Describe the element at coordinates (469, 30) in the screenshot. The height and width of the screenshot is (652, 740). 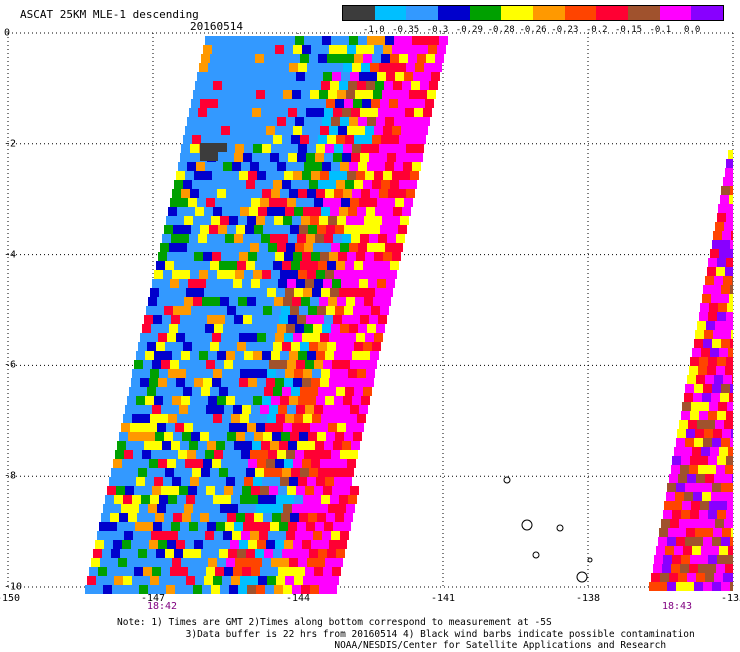
I see `colorbar-tick-label: -0.29` at that location.